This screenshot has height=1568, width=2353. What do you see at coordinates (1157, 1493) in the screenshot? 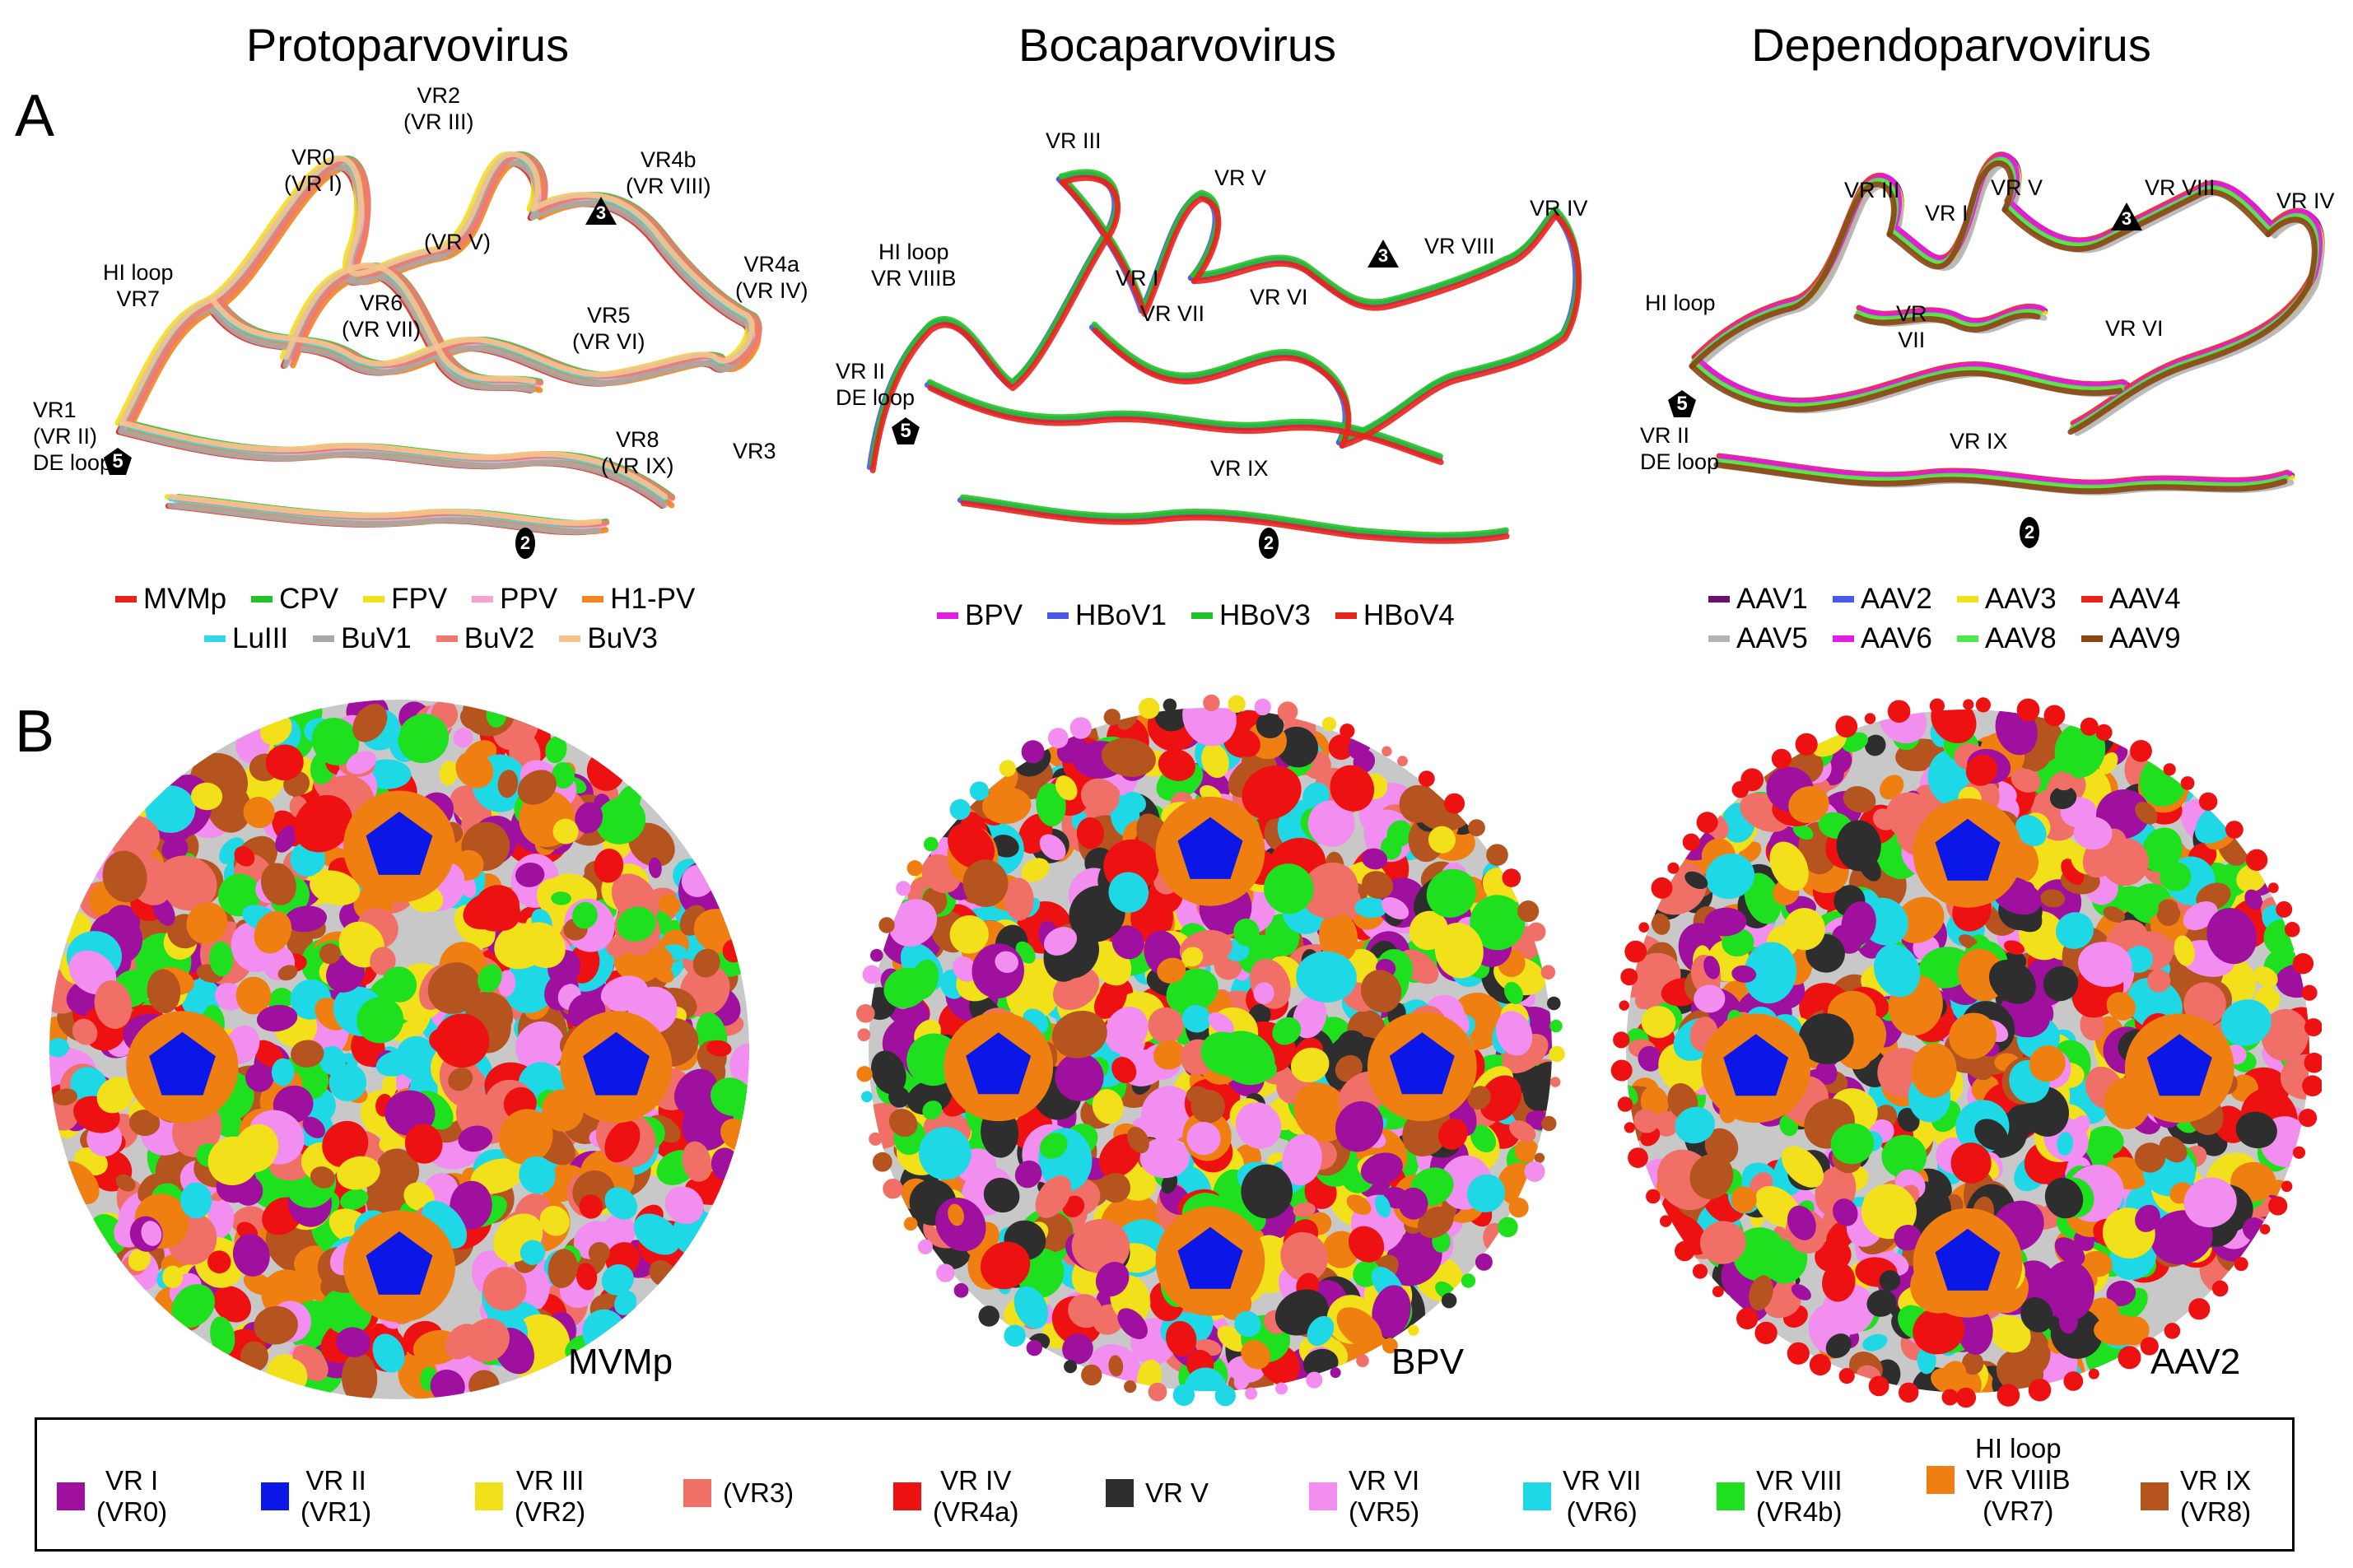
I see `key-item-vr5: VR V` at bounding box center [1157, 1493].